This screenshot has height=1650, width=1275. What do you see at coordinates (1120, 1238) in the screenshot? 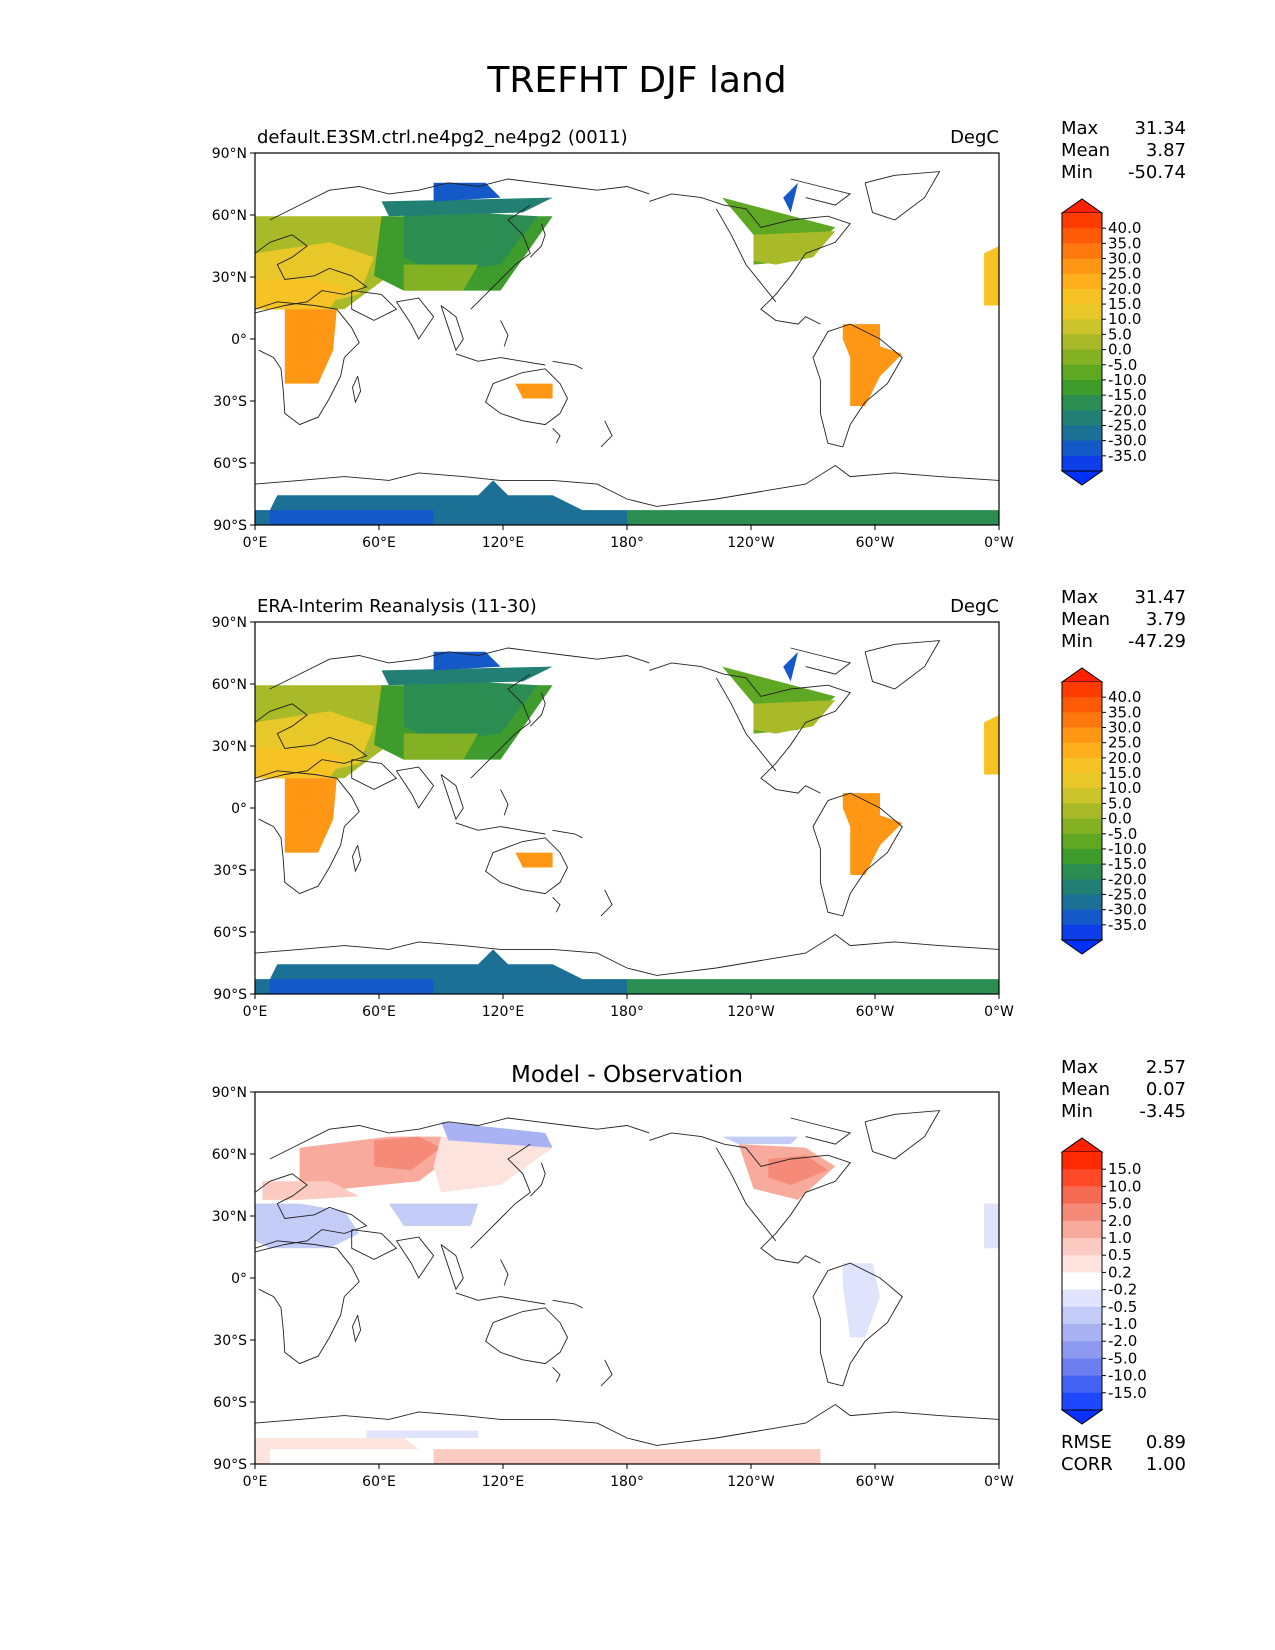
I see `colorbar-tick-label: 1.0` at bounding box center [1120, 1238].